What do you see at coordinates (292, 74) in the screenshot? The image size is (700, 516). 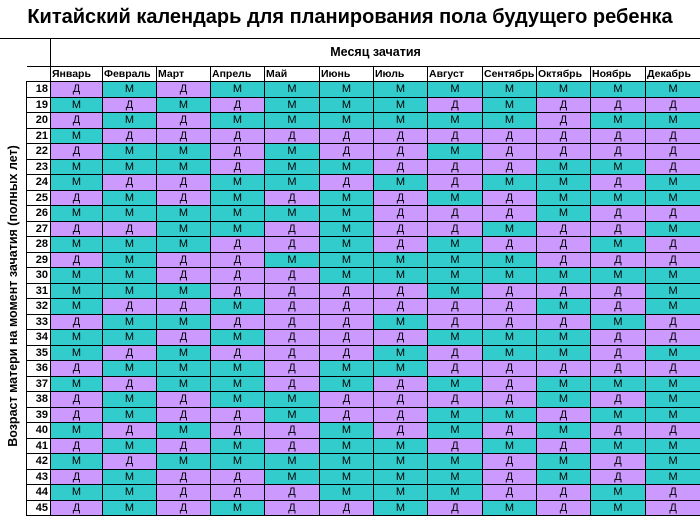 I see `month-header: Май` at bounding box center [292, 74].